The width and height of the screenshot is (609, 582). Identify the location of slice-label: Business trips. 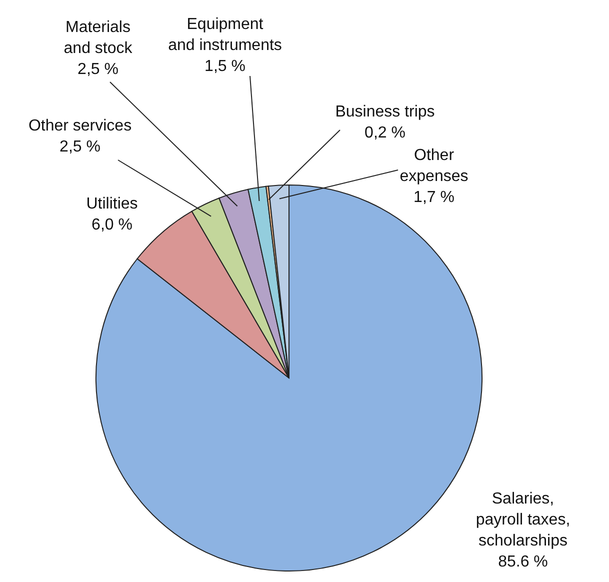
(385, 112).